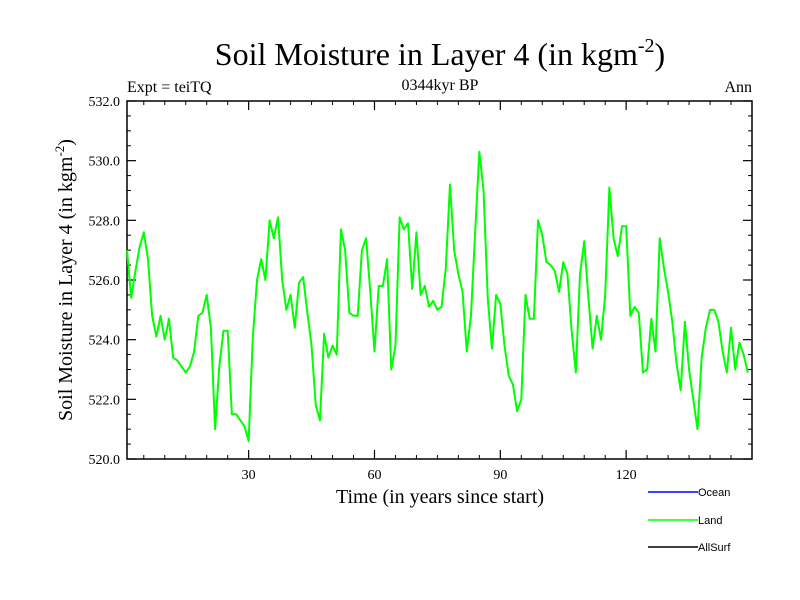 This screenshot has width=800, height=600. What do you see at coordinates (249, 475) in the screenshot?
I see `x-tick-label: 30` at bounding box center [249, 475].